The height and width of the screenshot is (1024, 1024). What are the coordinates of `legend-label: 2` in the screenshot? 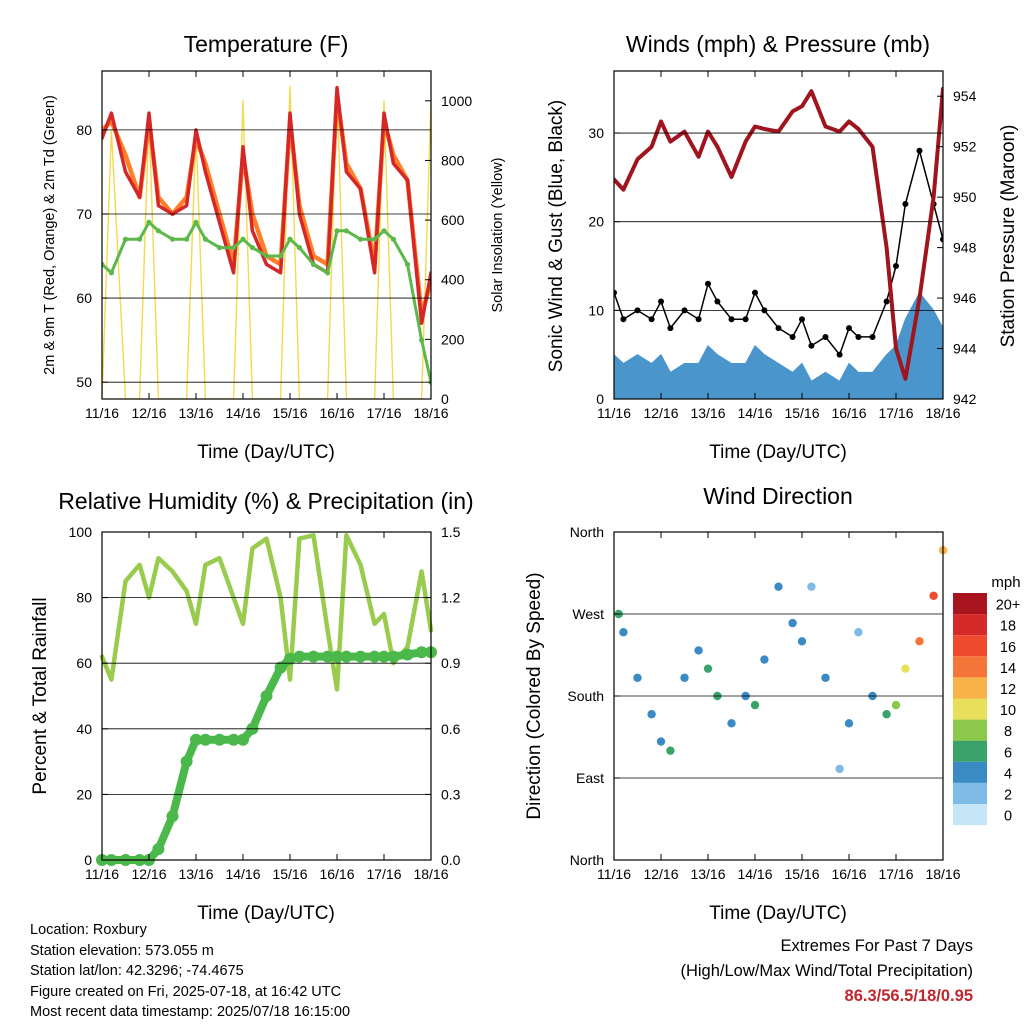 It's located at (1008, 795).